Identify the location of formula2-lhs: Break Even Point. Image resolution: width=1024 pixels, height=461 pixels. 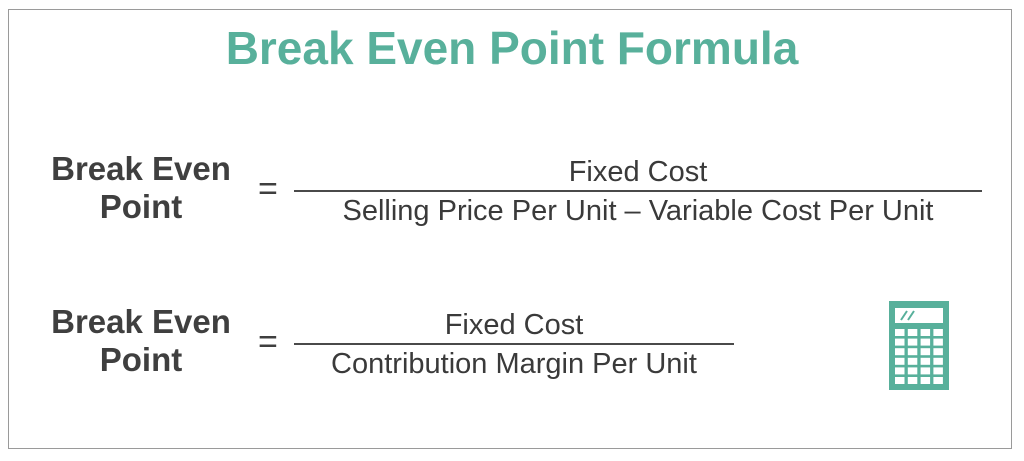
(141, 341).